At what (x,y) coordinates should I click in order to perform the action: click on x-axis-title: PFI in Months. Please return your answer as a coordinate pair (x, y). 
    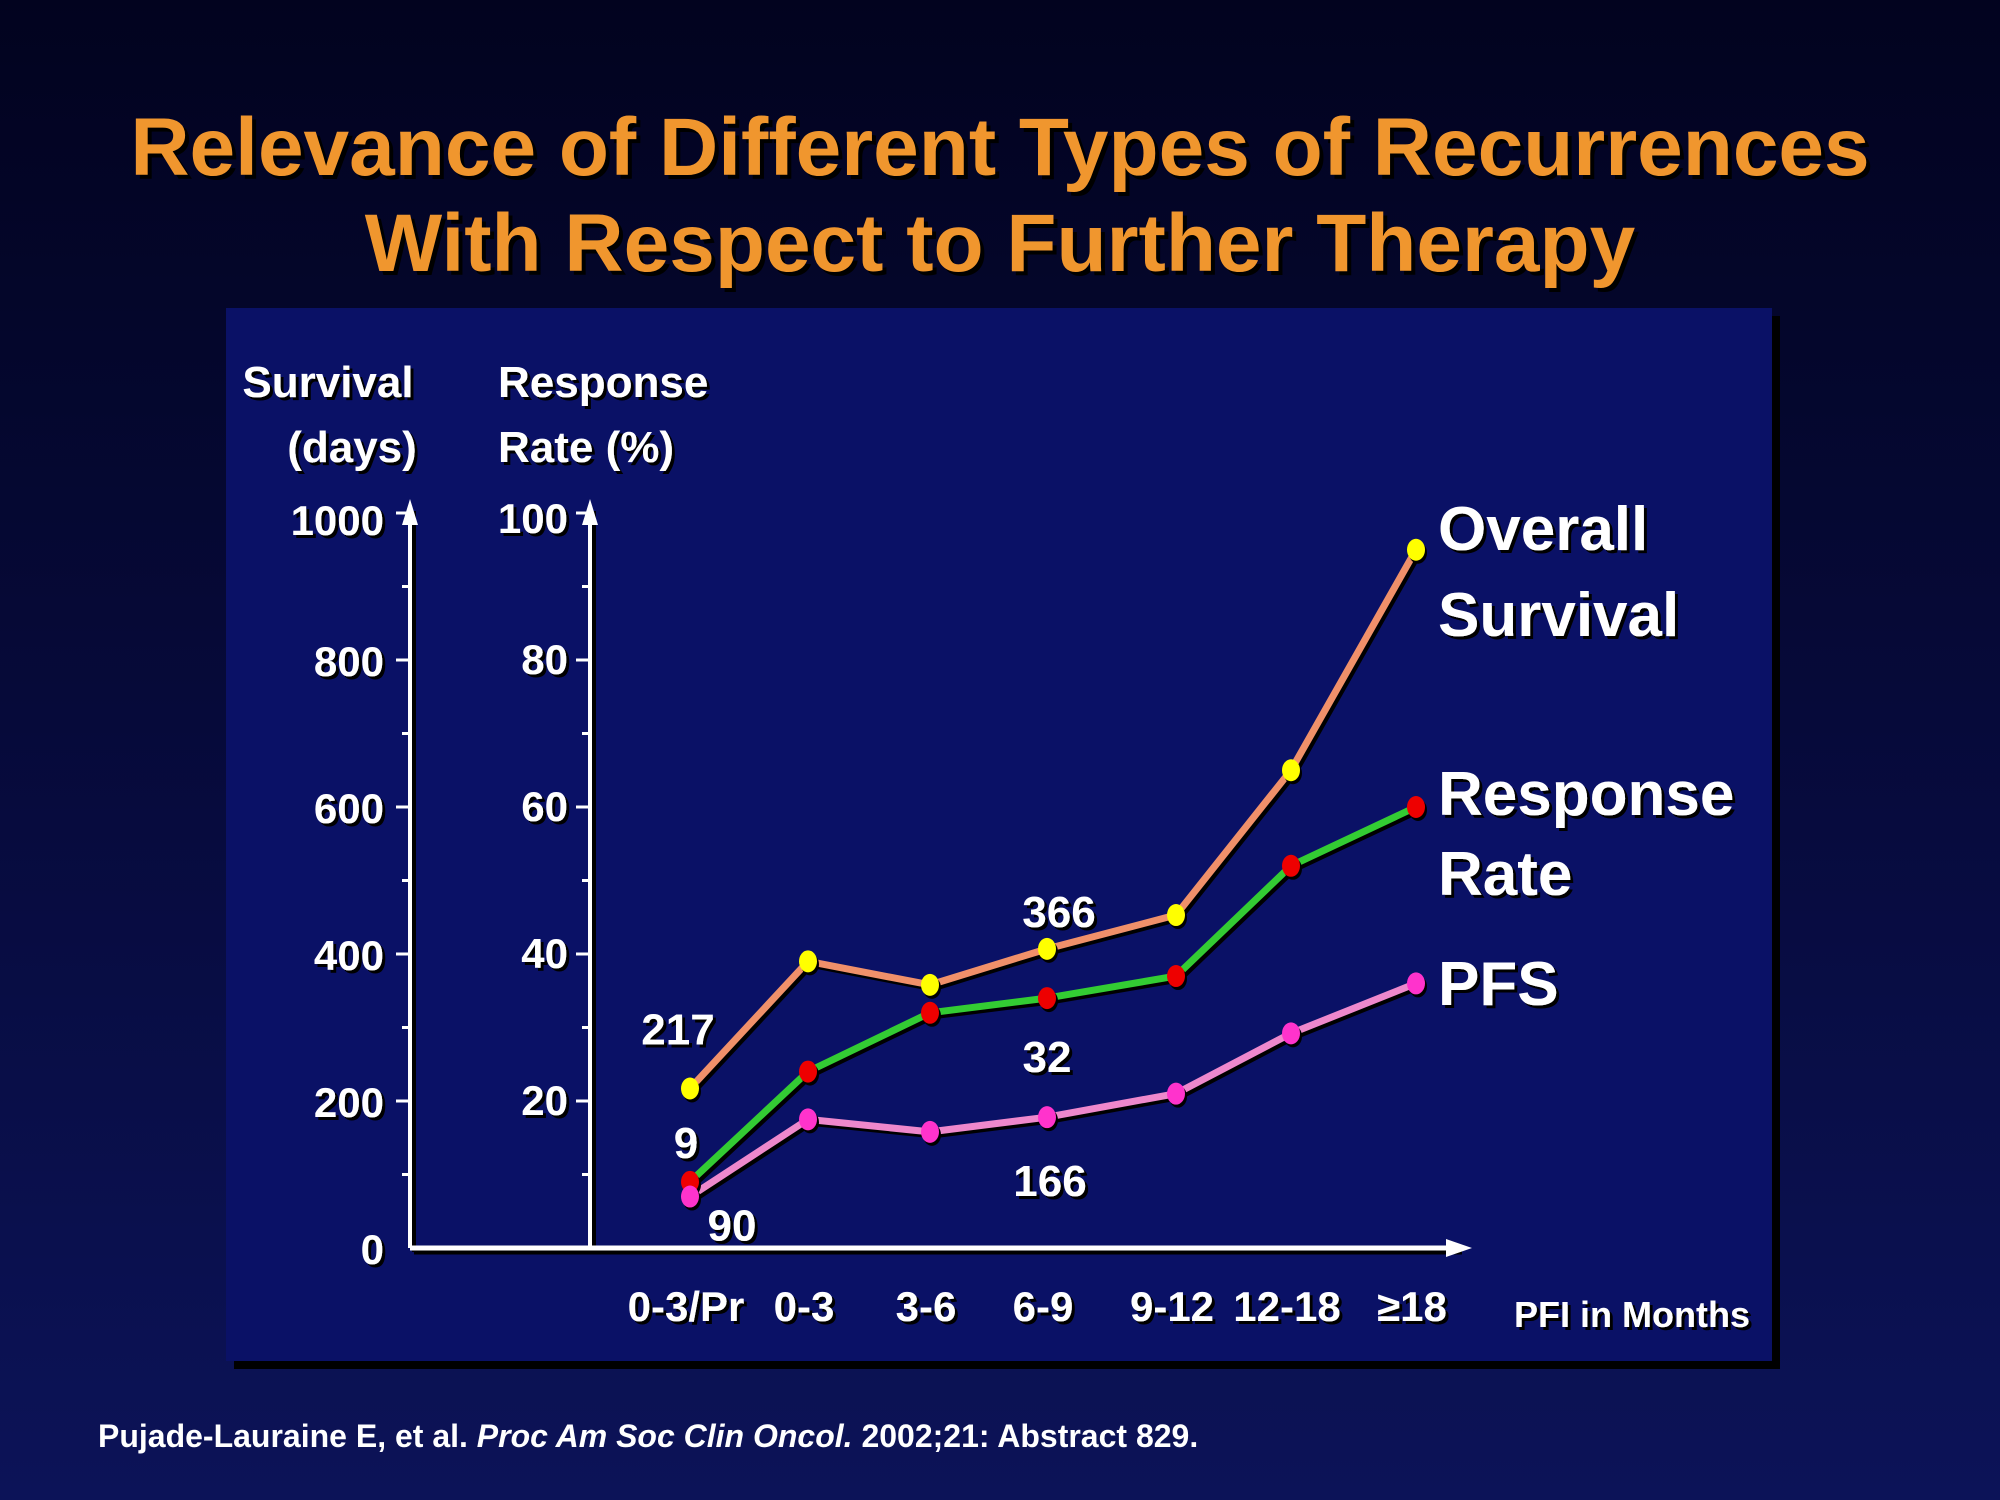
    Looking at the image, I should click on (1632, 1314).